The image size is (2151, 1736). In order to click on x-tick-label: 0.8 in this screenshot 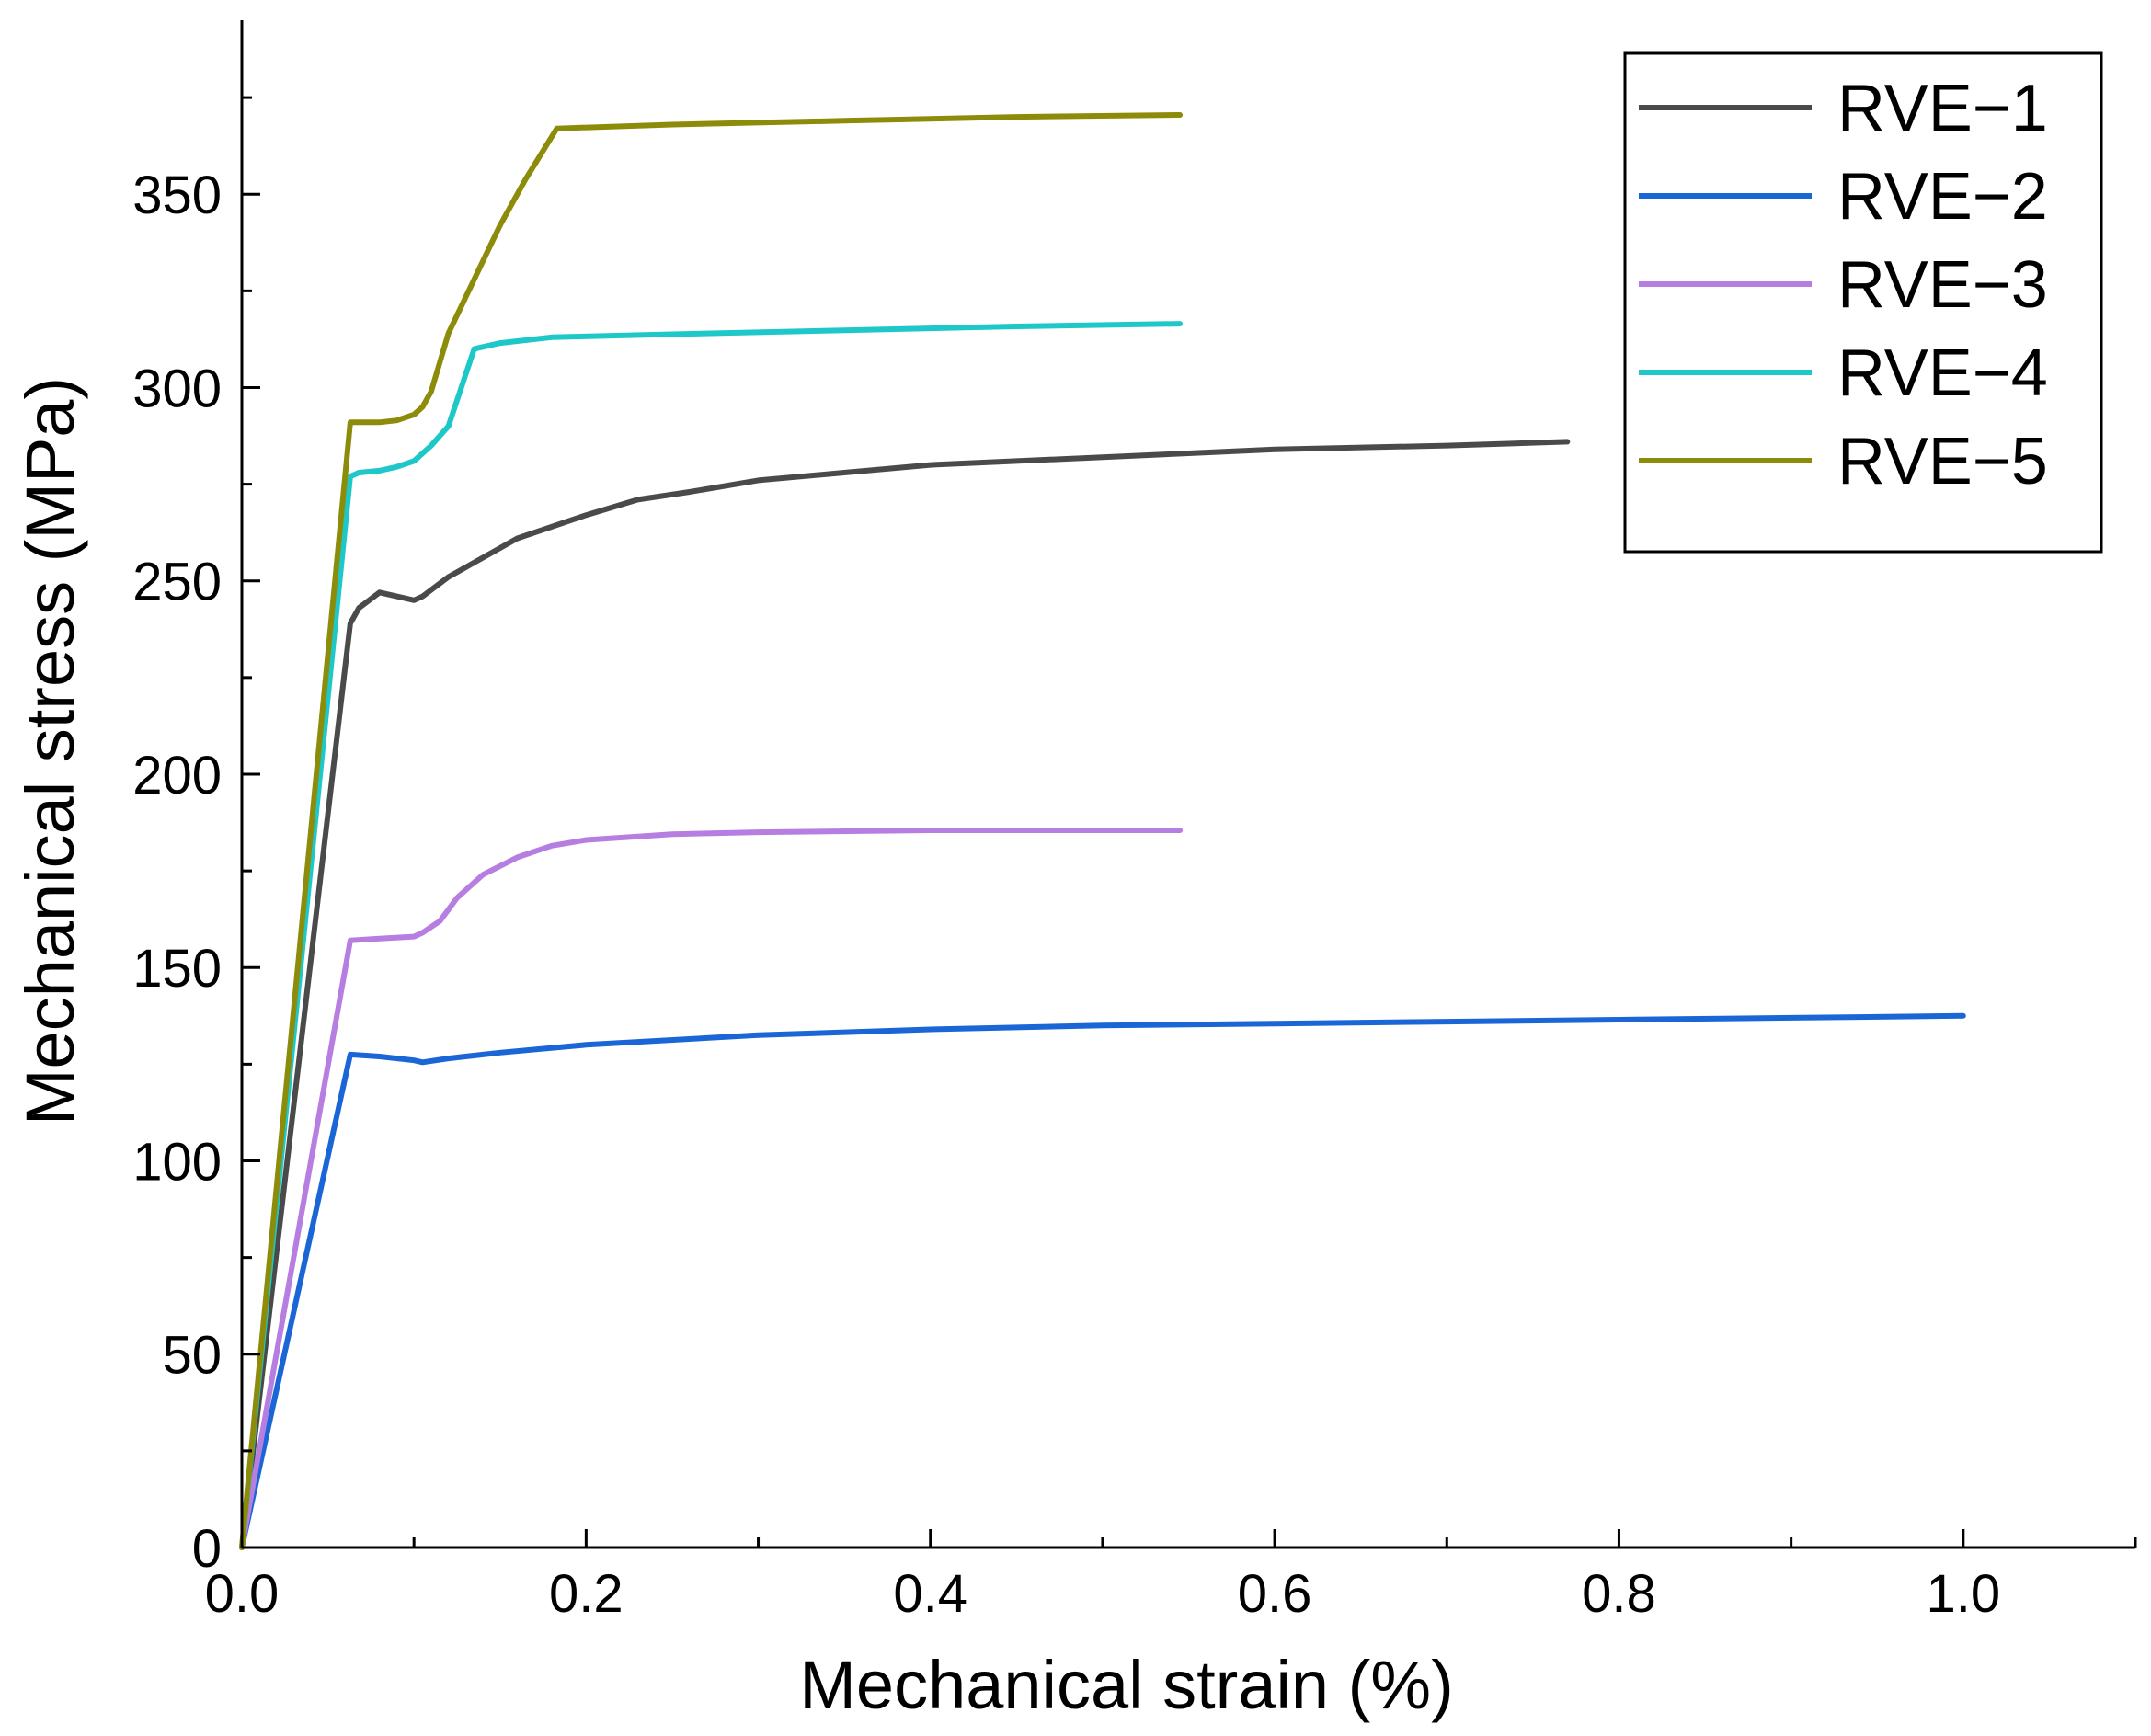, I will do `click(1619, 1594)`.